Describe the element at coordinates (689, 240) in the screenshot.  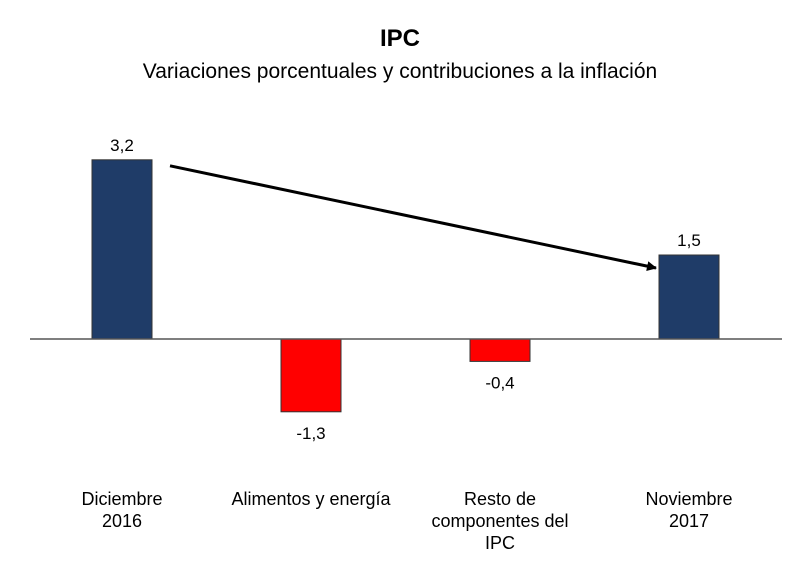
I see `data-label-3: 1,5` at that location.